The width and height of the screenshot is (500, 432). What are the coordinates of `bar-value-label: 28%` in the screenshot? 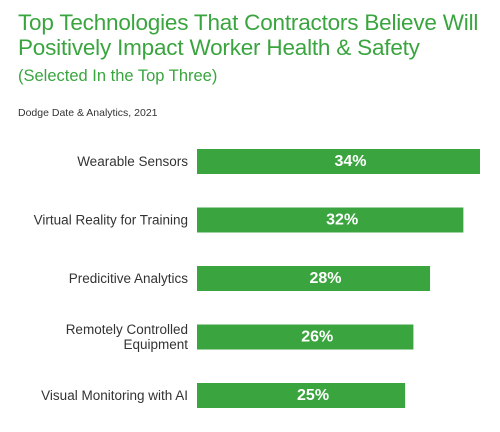 It's located at (326, 278).